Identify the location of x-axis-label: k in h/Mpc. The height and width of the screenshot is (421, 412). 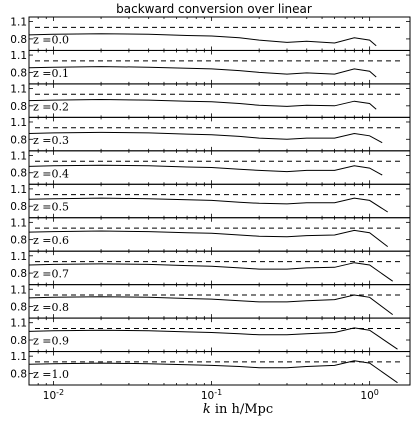
(238, 409).